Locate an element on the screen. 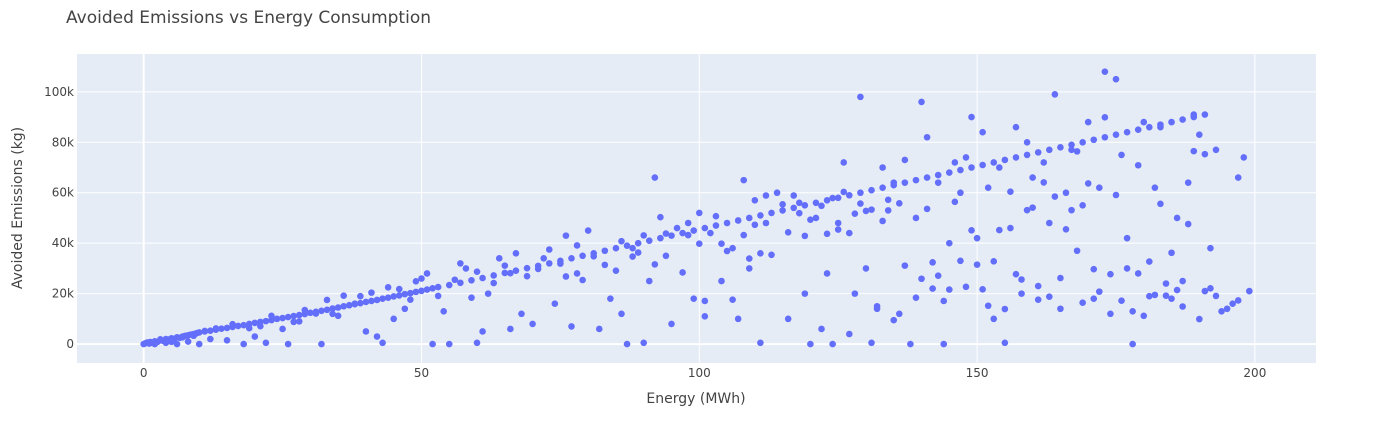 This screenshot has height=424, width=1389. x-tick-label: 100 is located at coordinates (699, 373).